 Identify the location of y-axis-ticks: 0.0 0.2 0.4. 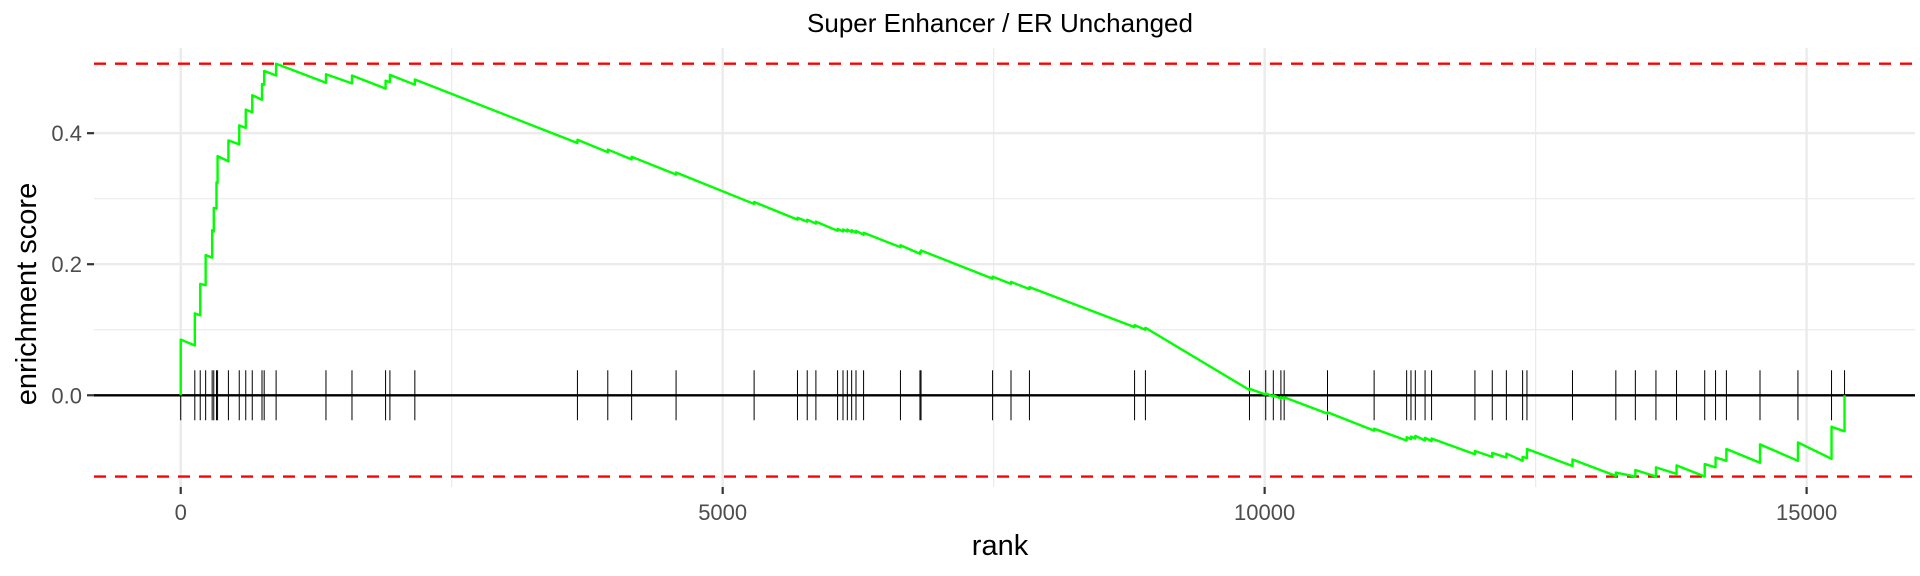
(72, 264).